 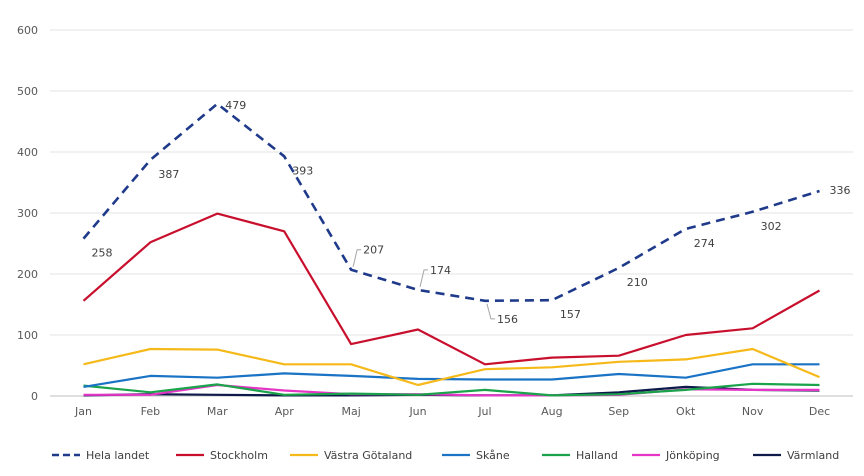 What do you see at coordinates (452, 411) in the screenshot?
I see `x-axis-ticks: Jan Feb Mar Apr Maj Jun Jul Aug Sep Okt Nov Dec` at bounding box center [452, 411].